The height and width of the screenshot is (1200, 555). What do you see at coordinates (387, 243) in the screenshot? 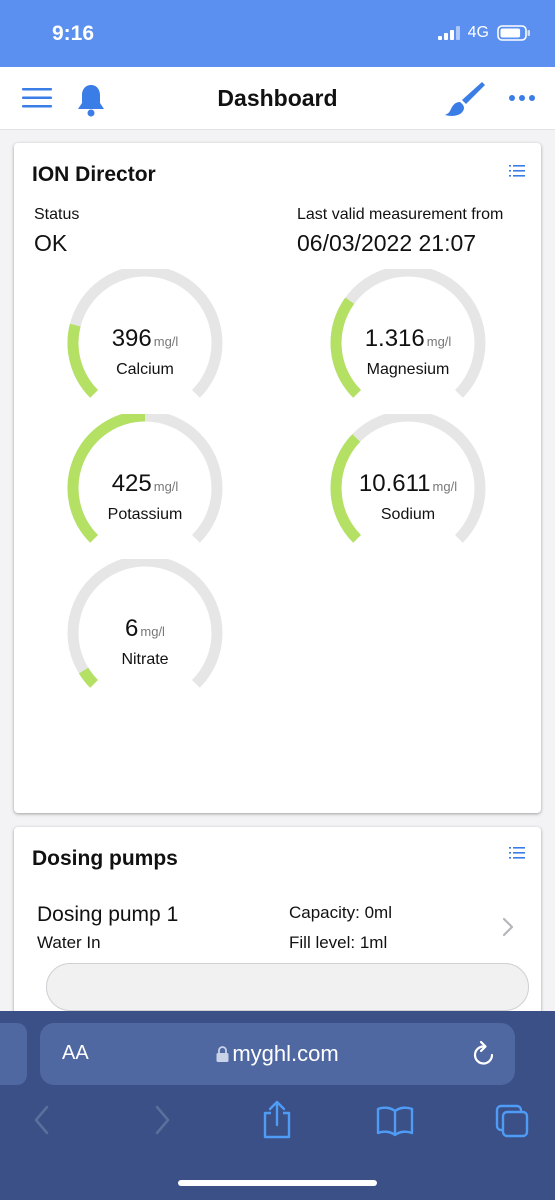
I see `measurement-value: 06/03/2022 21:07` at bounding box center [387, 243].